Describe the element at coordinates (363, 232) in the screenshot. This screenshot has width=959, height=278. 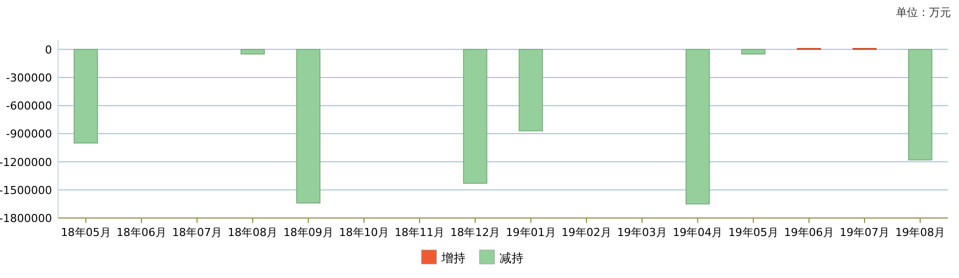
I see `x-tick-label: 18年10月` at that location.